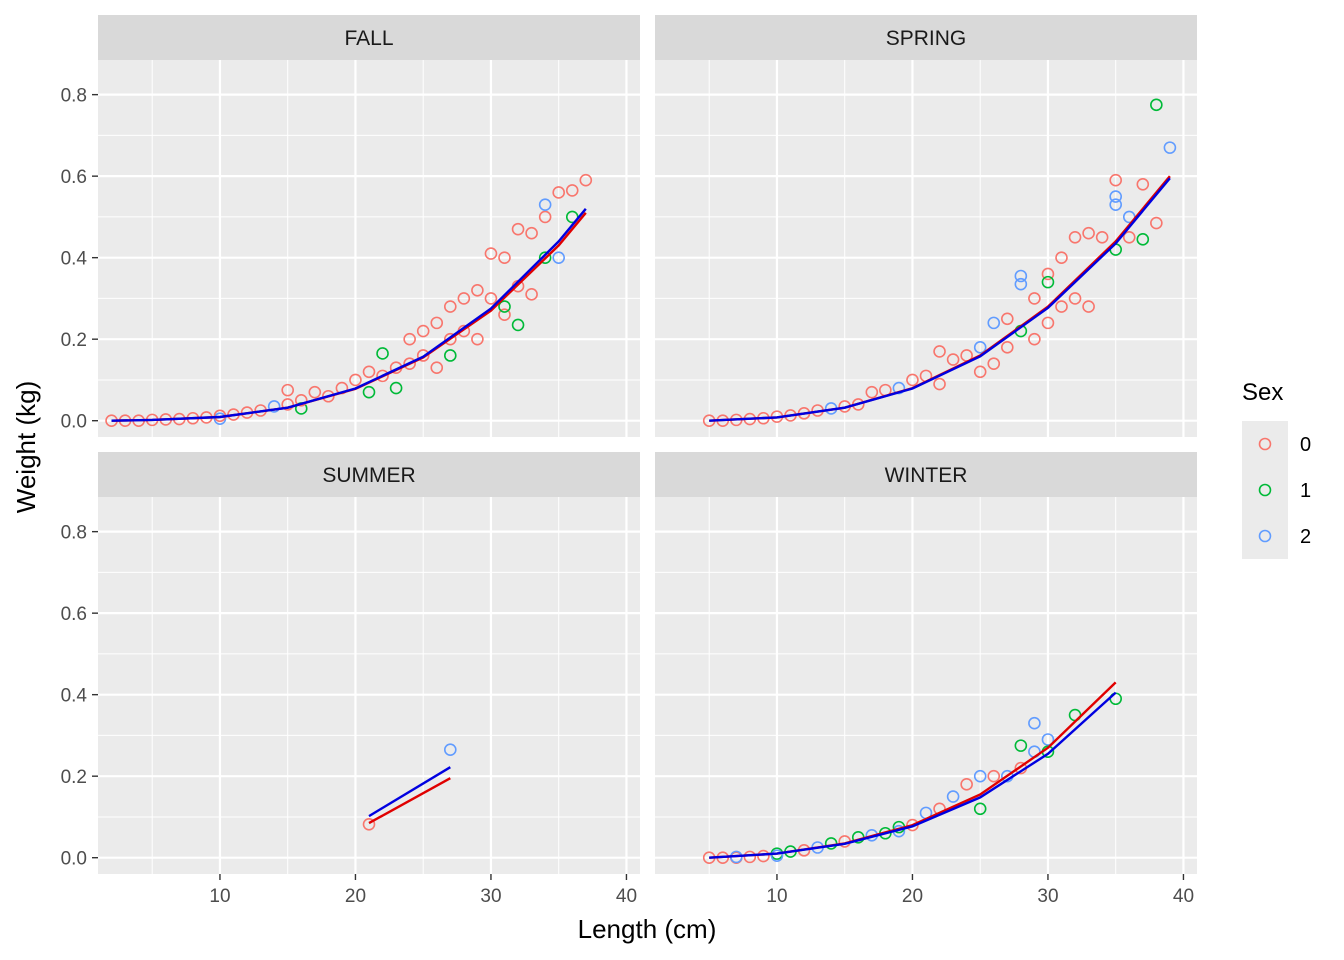 This screenshot has width=1344, height=960. I want to click on legend-label-0: 0, so click(1305, 445).